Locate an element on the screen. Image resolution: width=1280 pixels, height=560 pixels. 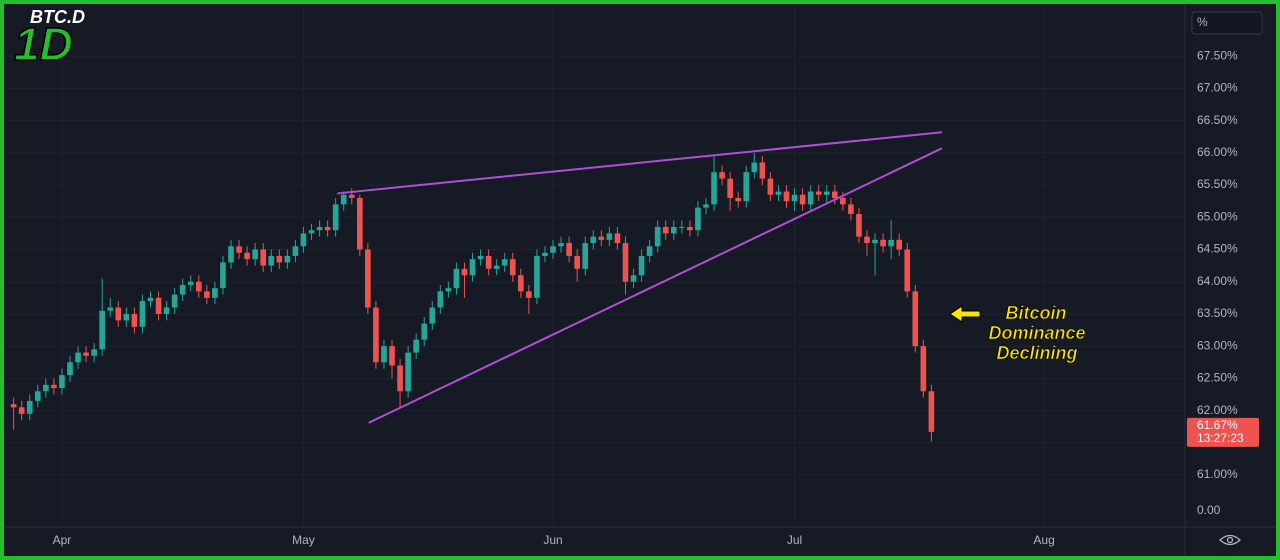
y-tick-label: 62.00% is located at coordinates (1217, 410).